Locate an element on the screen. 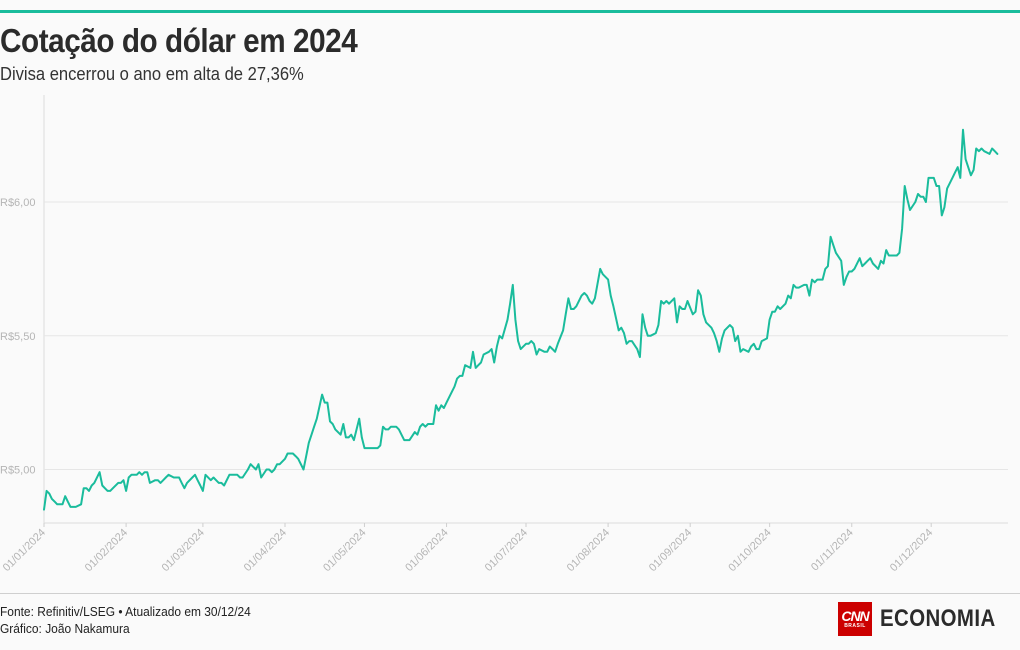 This screenshot has width=1020, height=650. y-tick-label: R$5,00 is located at coordinates (17, 471).